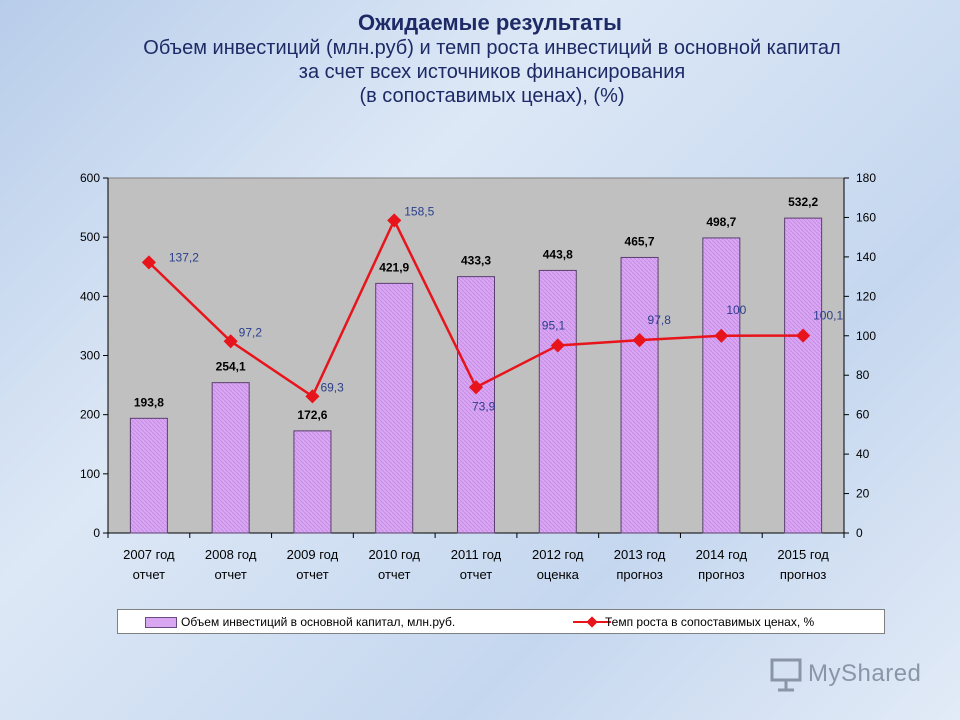  What do you see at coordinates (184, 257) in the screenshot?
I see `line-data-label: 137,2` at bounding box center [184, 257].